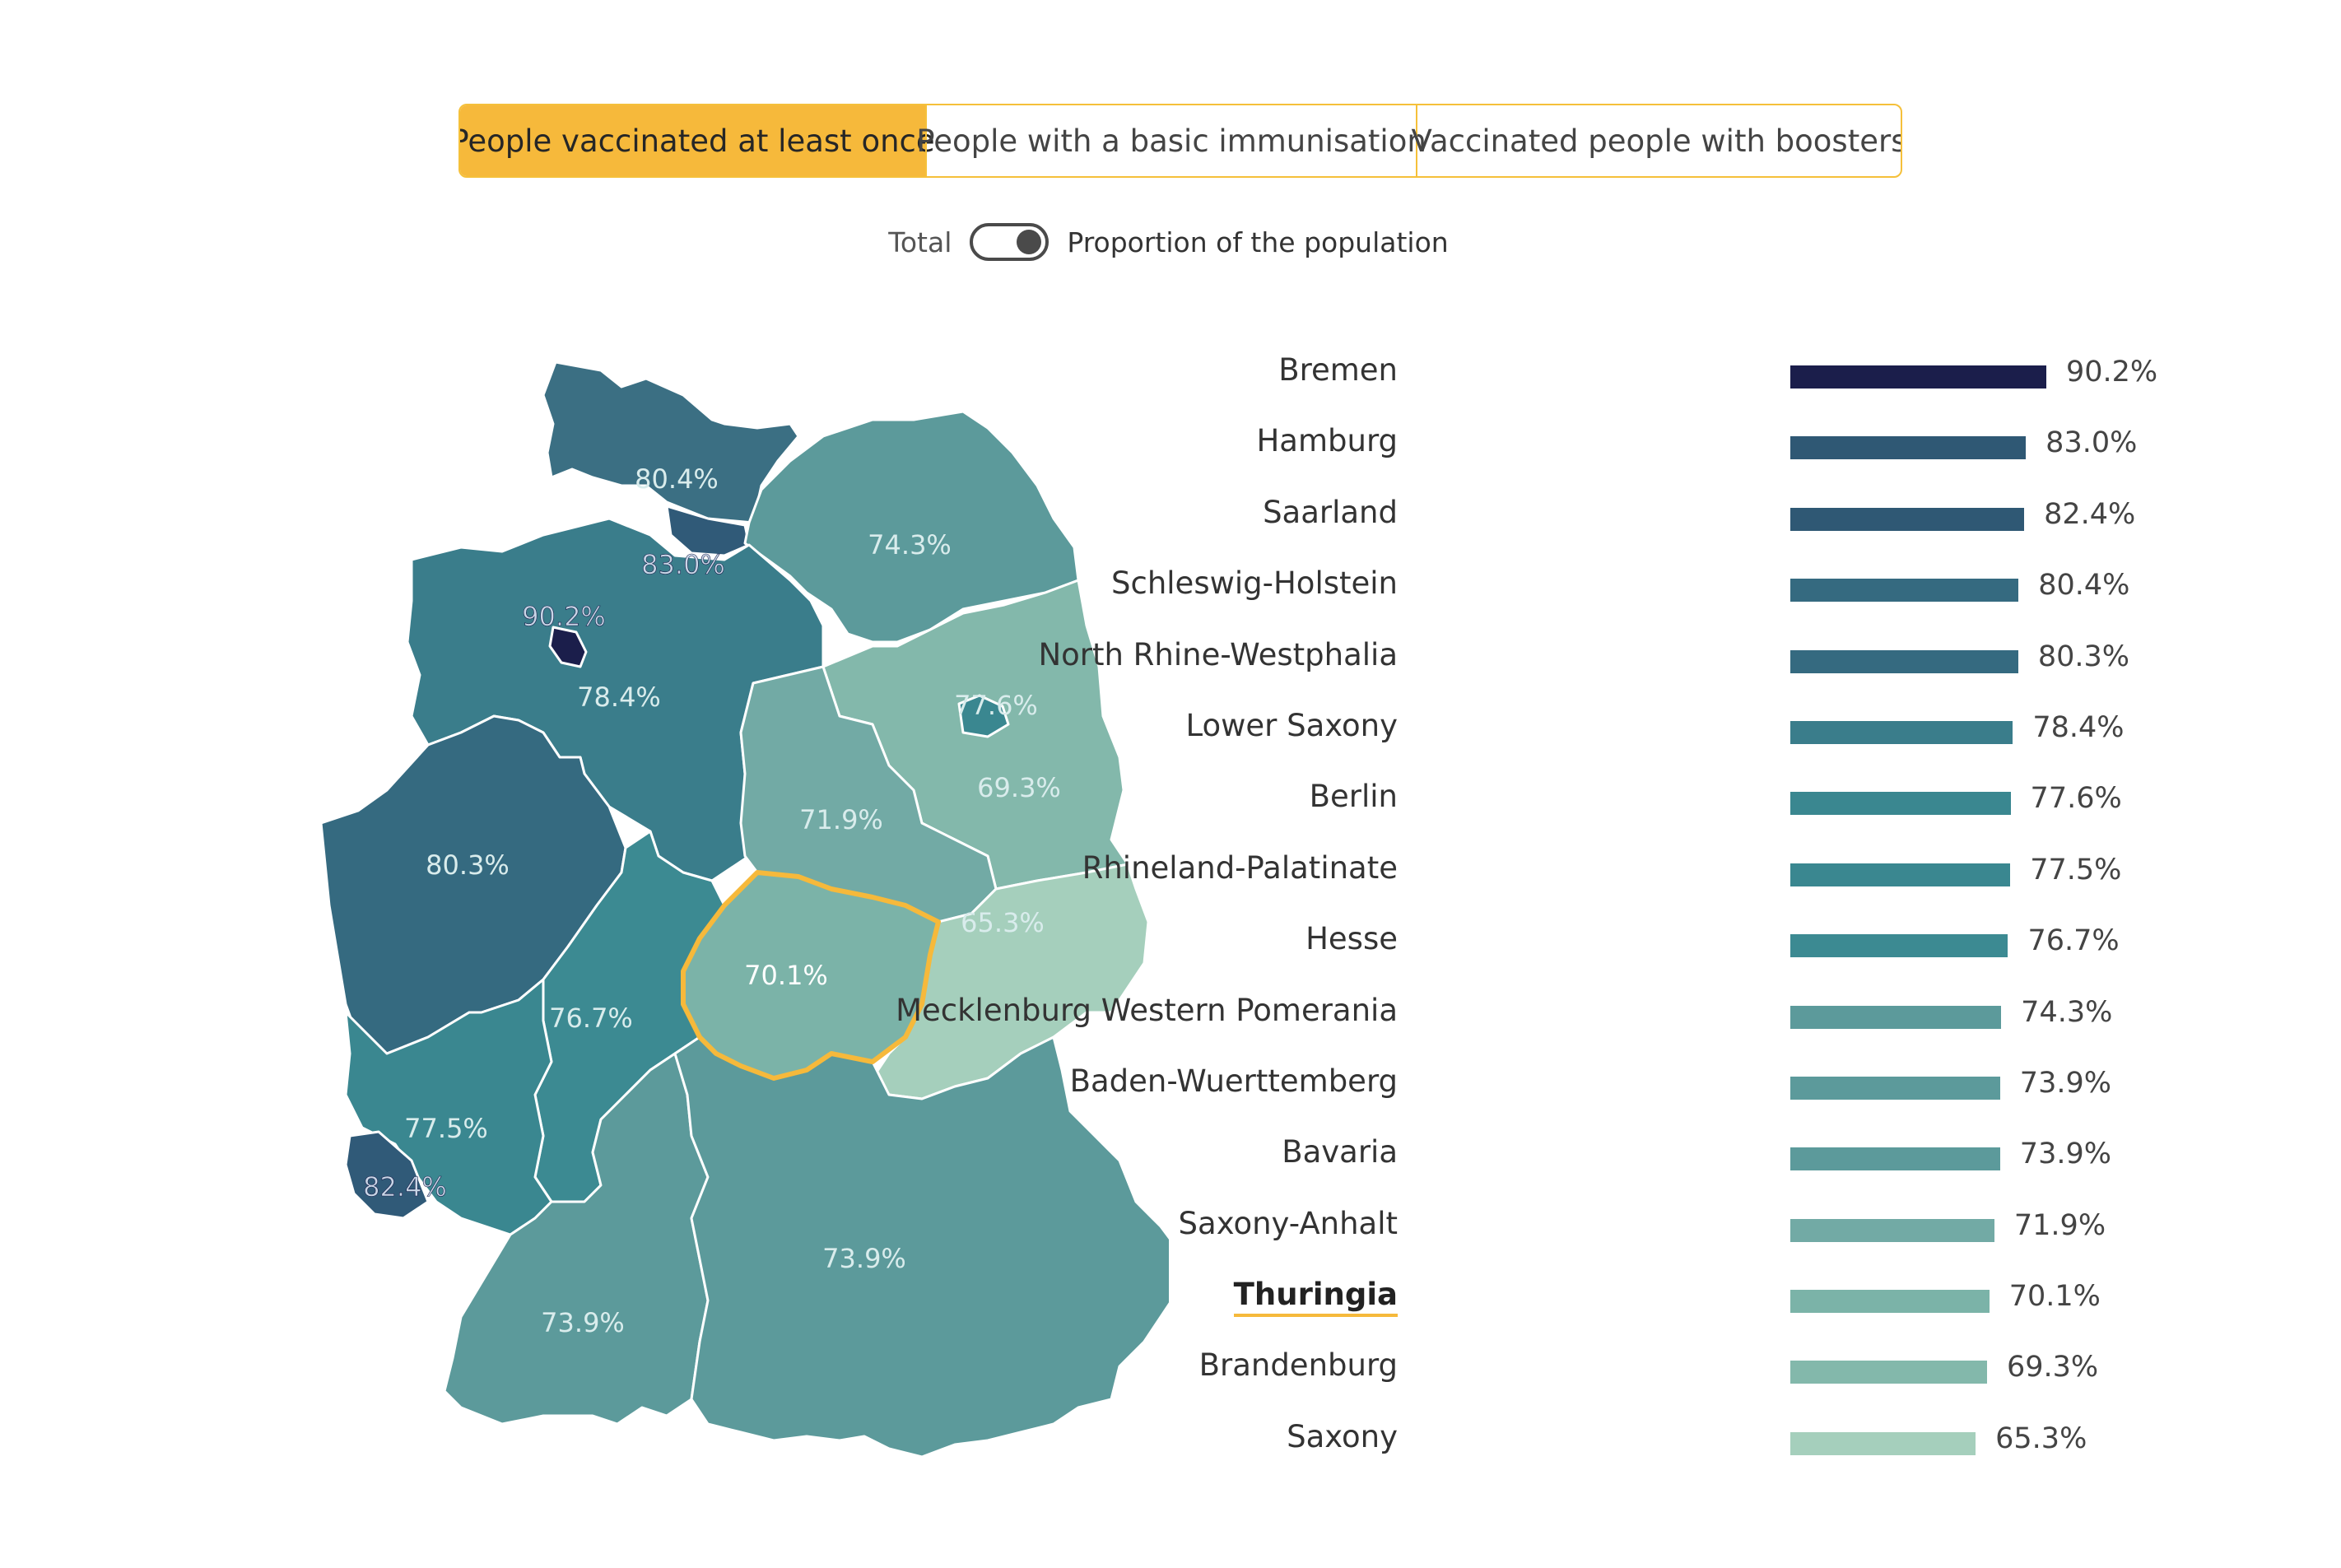 This screenshot has width=2341, height=1568. Describe the element at coordinates (1009, 242) in the screenshot. I see `total-proportion-toggle` at that location.